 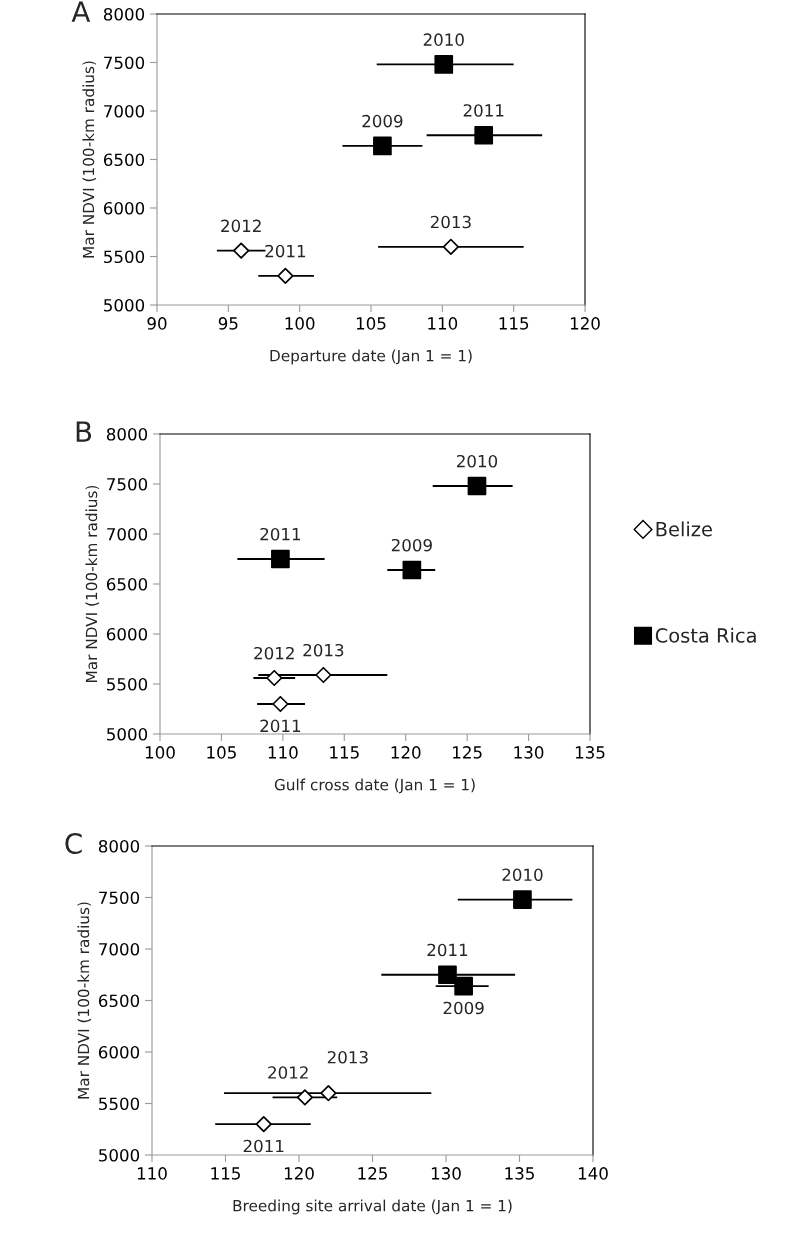 I want to click on chart-title: B, so click(x=84, y=431).